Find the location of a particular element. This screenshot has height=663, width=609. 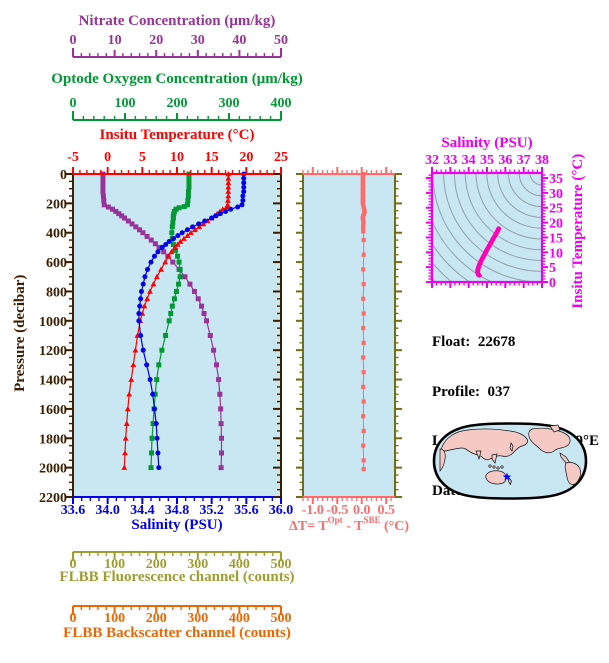

temperature-axis-title: Insitu Temperature (°C) is located at coordinates (177, 135).